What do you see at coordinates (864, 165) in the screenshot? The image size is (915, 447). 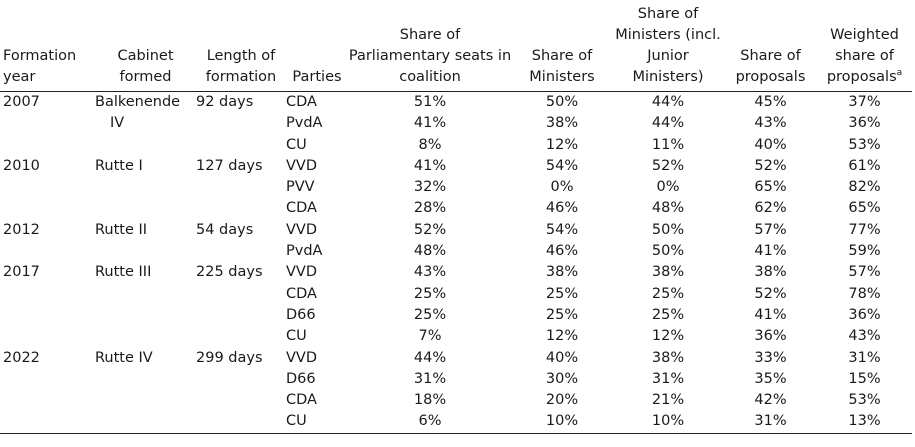 I see `weighted-cell: 61%` at bounding box center [864, 165].